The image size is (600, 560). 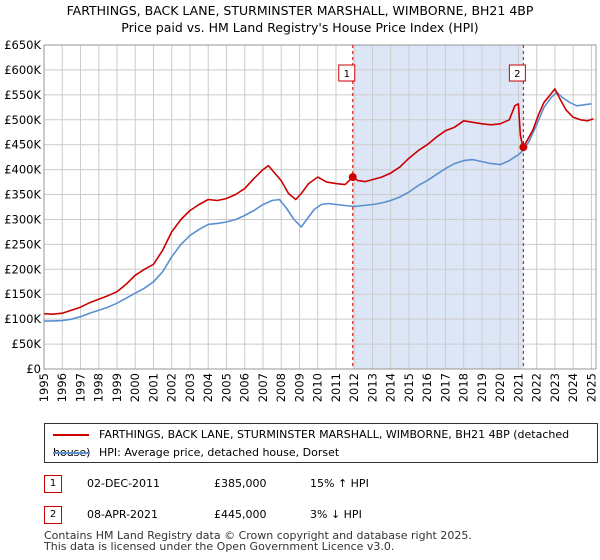 What do you see at coordinates (555, 387) in the screenshot?
I see `x-tick-label: 2023` at bounding box center [555, 387].